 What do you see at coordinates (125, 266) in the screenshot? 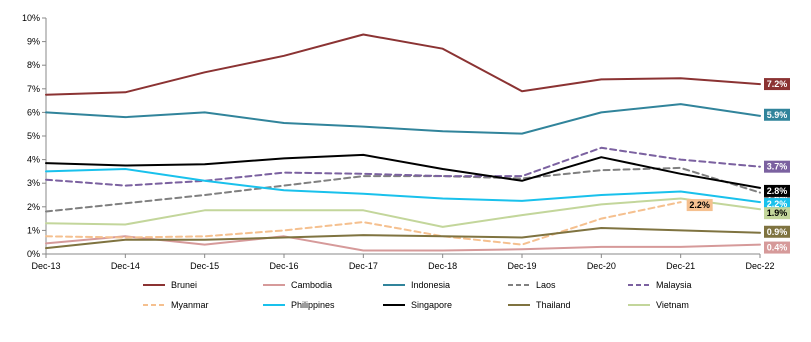
I see `x-tick-label: Dec-14` at bounding box center [125, 266].